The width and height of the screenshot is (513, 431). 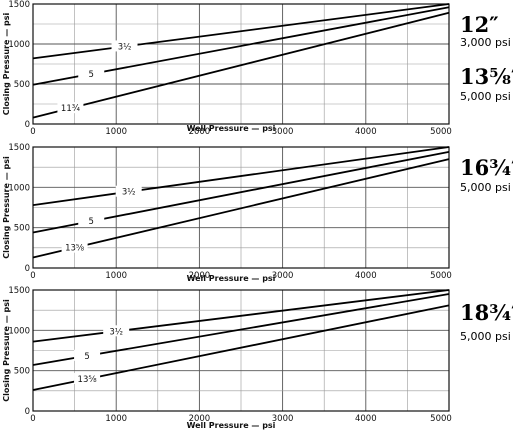 What do you see at coordinates (486, 312) in the screenshot?
I see `preventer-size-label: 18¾″` at bounding box center [486, 312].